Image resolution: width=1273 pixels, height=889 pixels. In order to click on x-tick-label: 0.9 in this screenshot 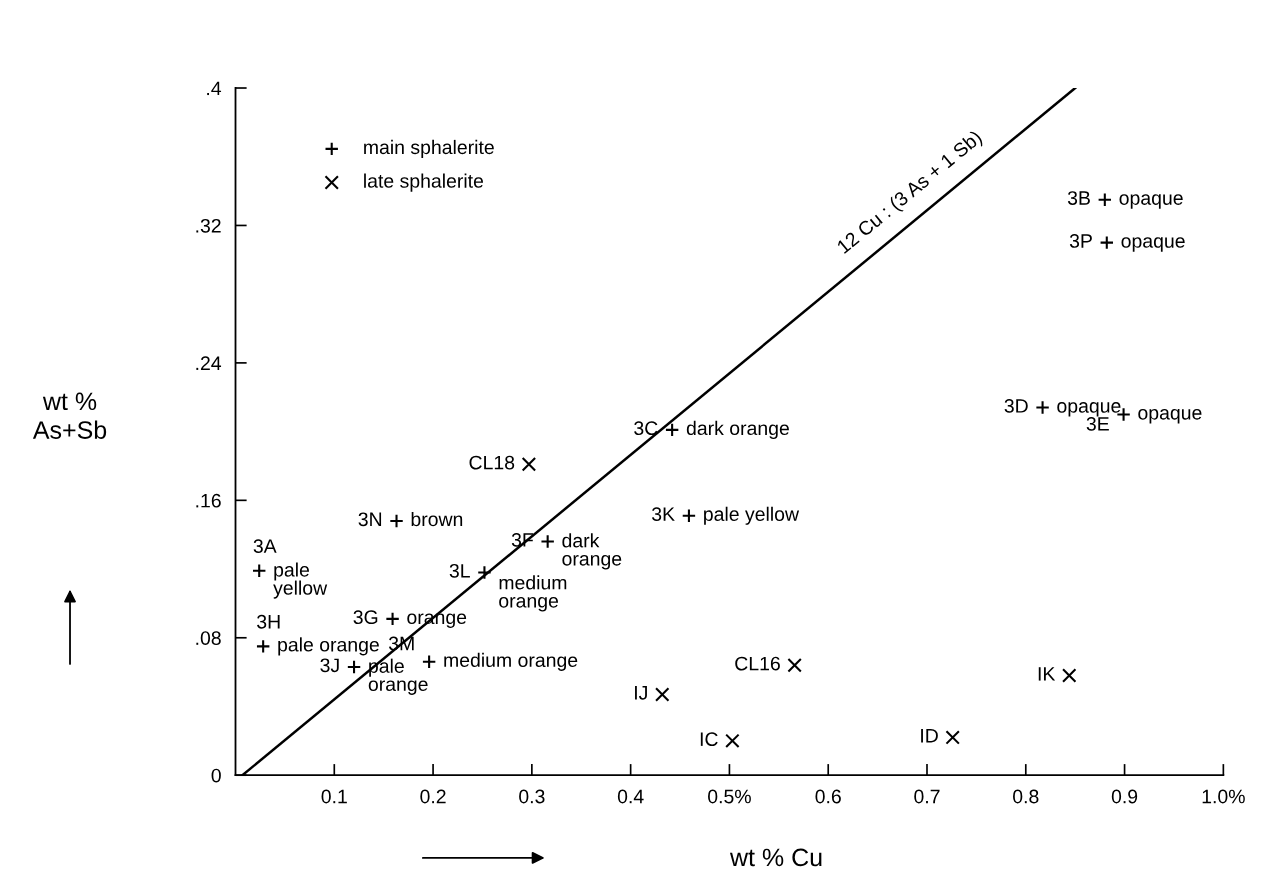, I will do `click(1124, 796)`.